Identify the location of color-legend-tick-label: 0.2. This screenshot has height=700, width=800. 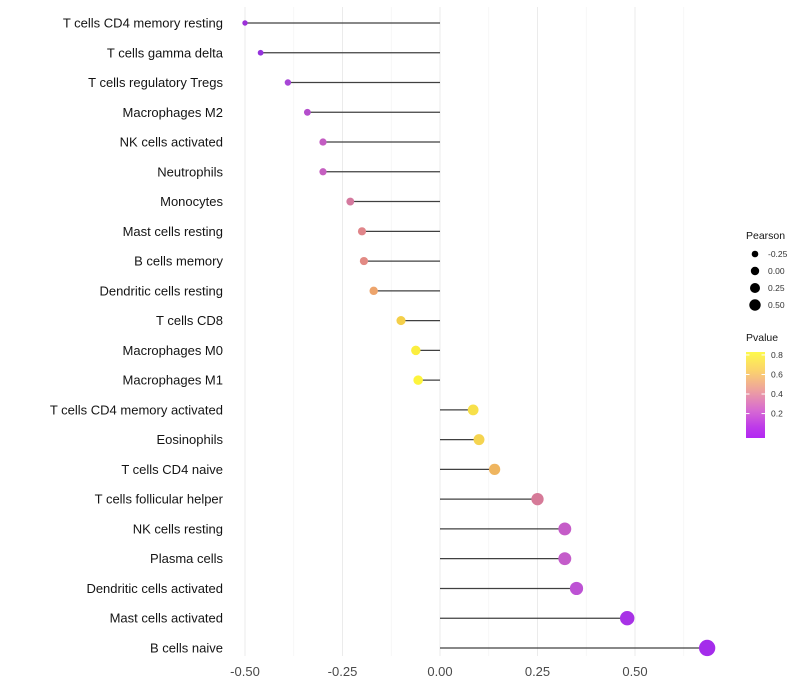
(777, 414).